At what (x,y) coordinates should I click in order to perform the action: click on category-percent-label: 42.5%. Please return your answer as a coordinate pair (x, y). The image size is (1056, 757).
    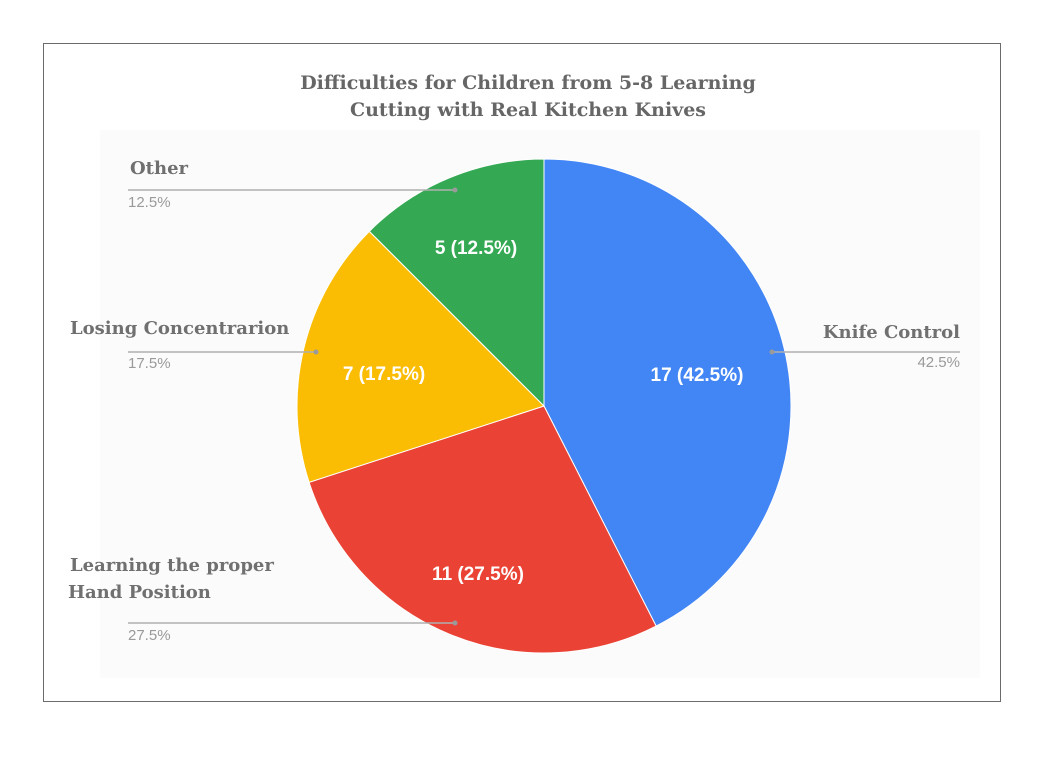
    Looking at the image, I should click on (938, 362).